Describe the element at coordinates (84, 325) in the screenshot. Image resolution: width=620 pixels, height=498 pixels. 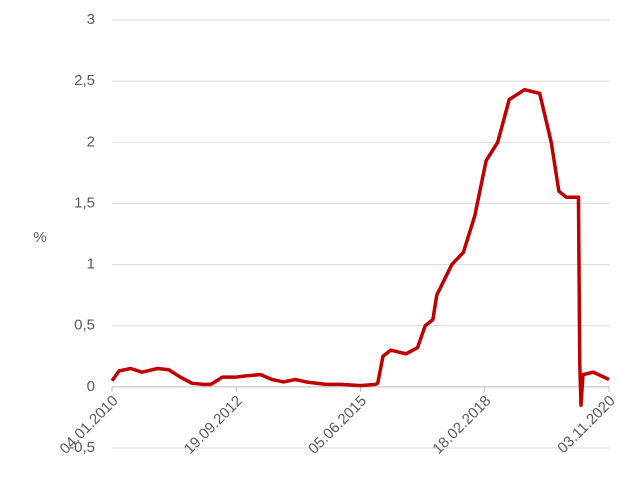
I see `y-tick-label: 0,5` at that location.